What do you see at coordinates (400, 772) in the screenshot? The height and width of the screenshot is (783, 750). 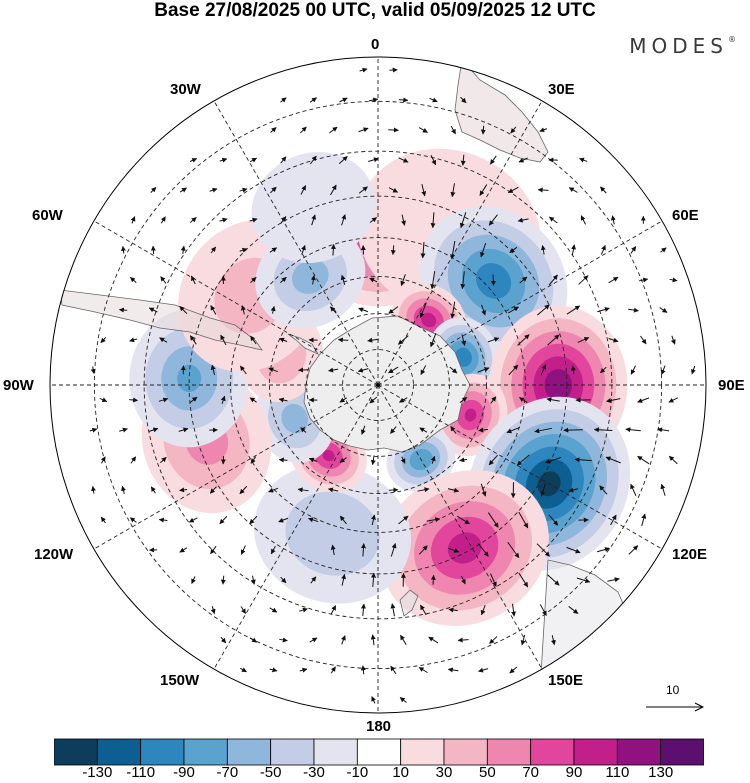 I see `colorbar-tick-label: 10` at bounding box center [400, 772].